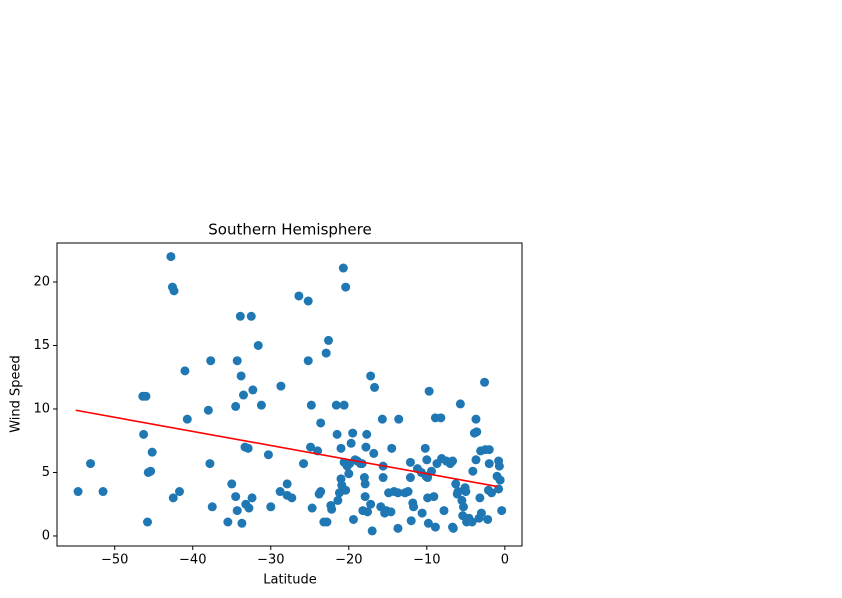 The image size is (842, 598). What do you see at coordinates (426, 560) in the screenshot?
I see `x-tick-label: −10` at bounding box center [426, 560].